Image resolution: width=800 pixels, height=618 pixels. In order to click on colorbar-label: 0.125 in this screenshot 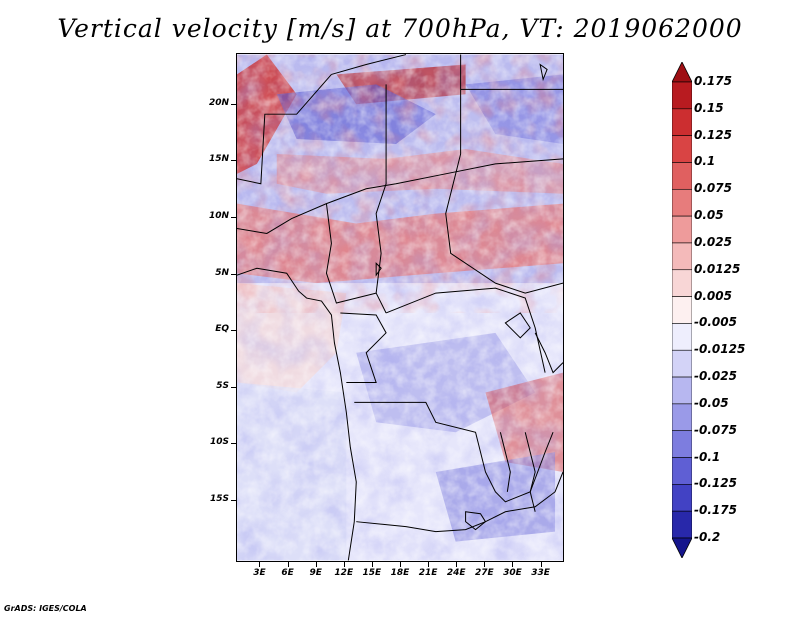, I will do `click(713, 134)`.